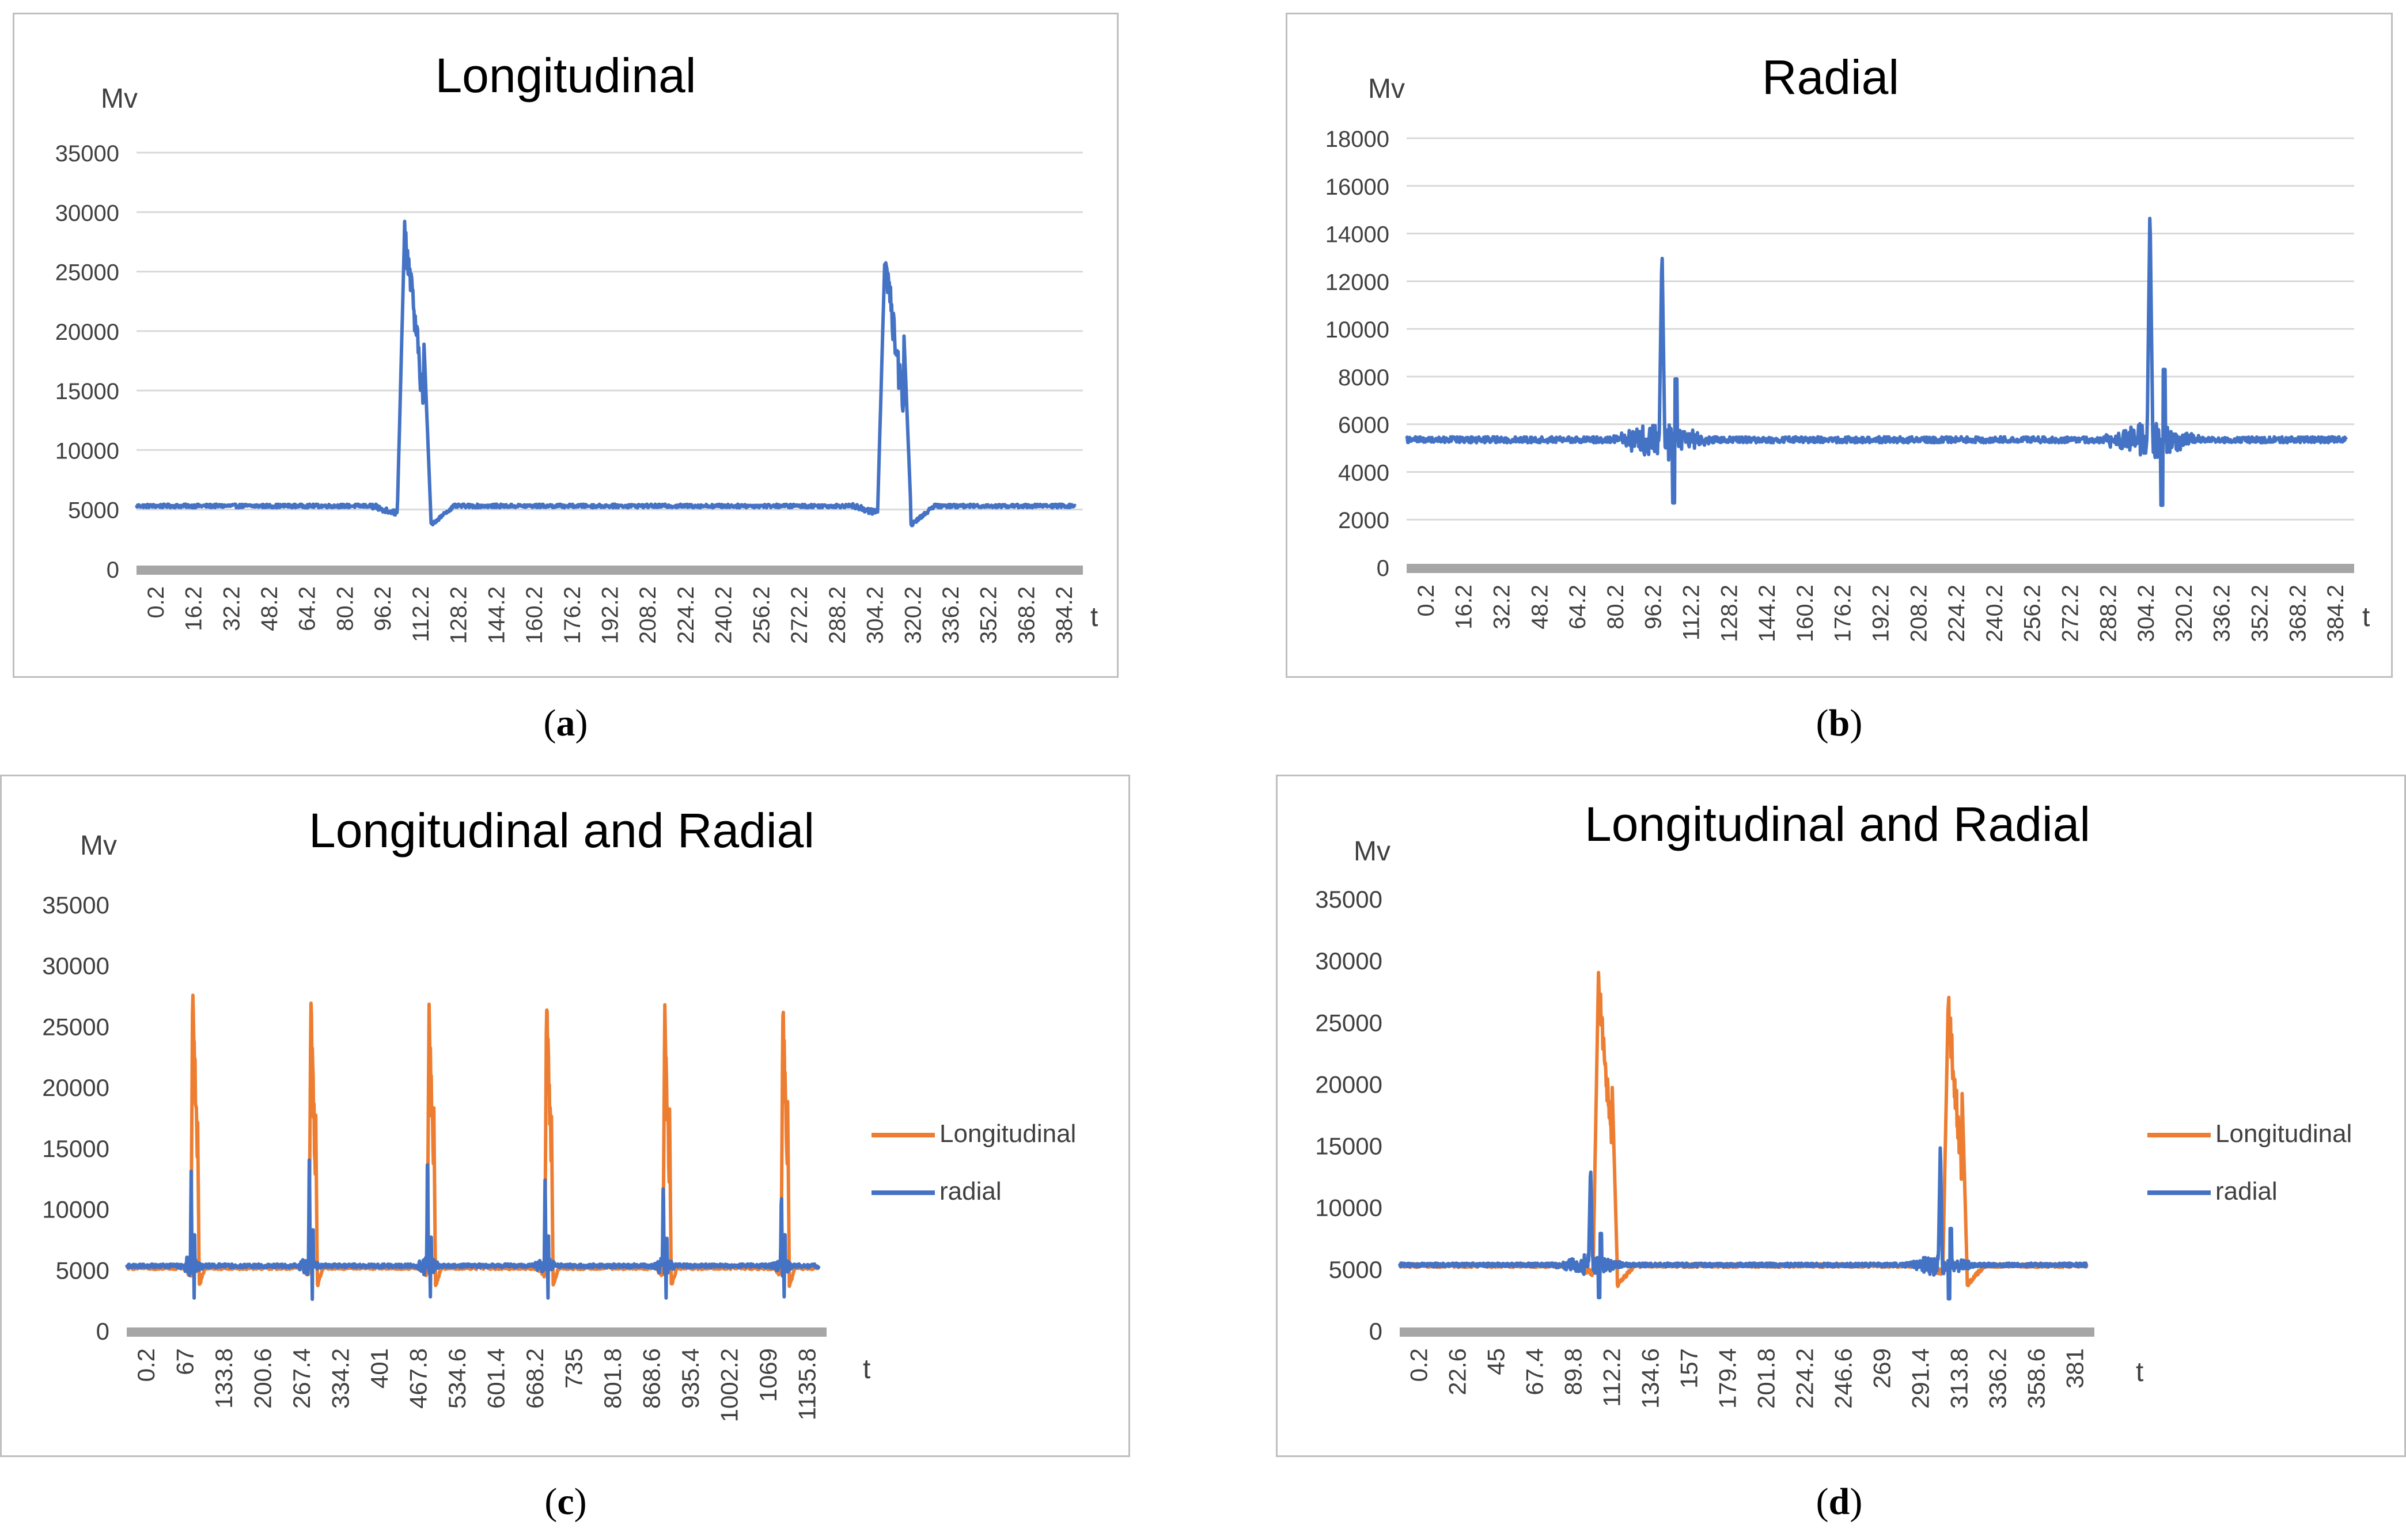  I want to click on x-tick-label: 368.2, so click(2297, 613).